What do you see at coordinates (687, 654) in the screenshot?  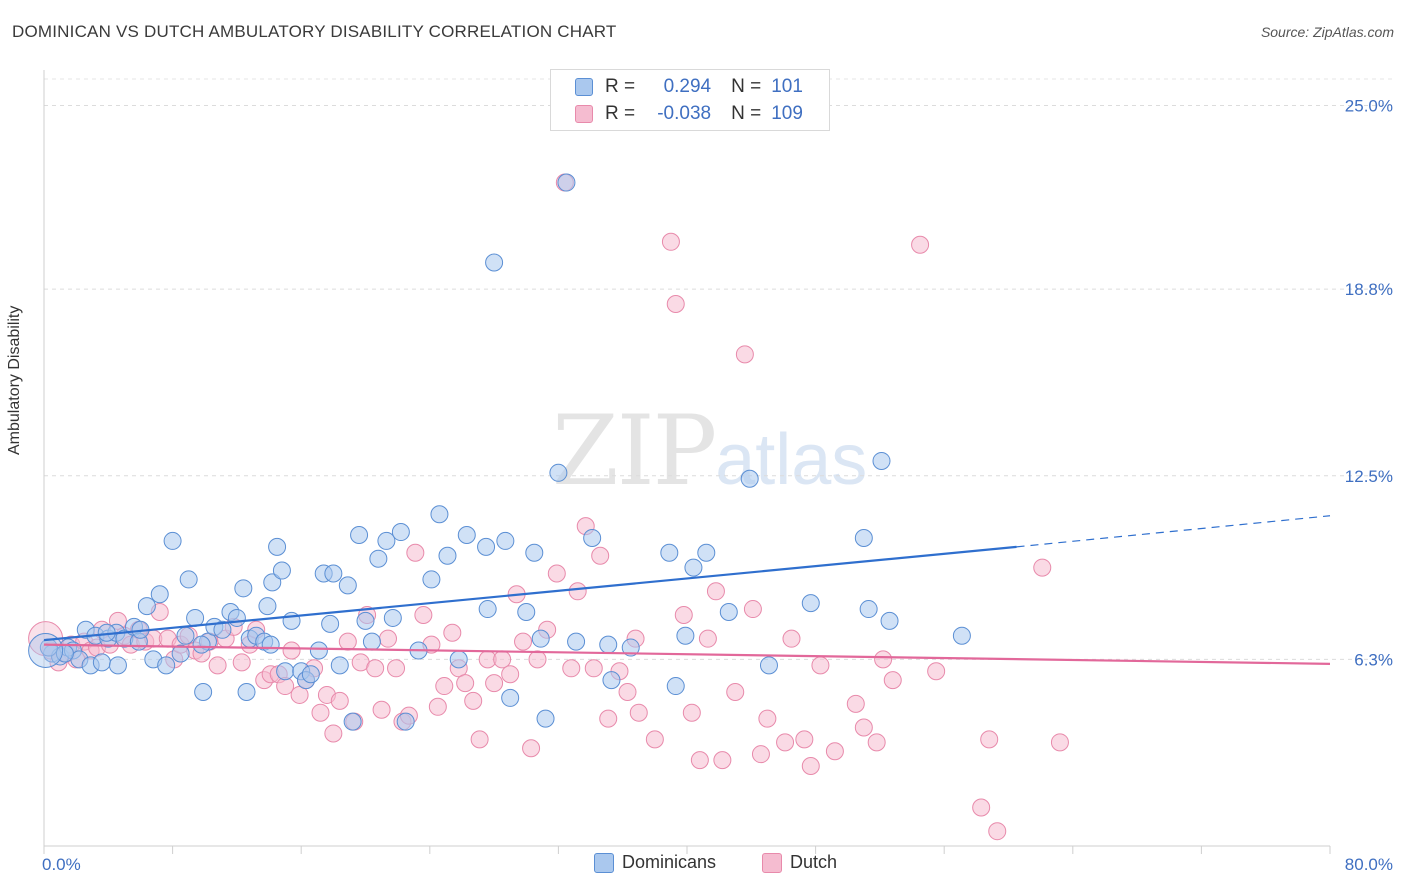 I see `dutch-trend-line` at bounding box center [687, 654].